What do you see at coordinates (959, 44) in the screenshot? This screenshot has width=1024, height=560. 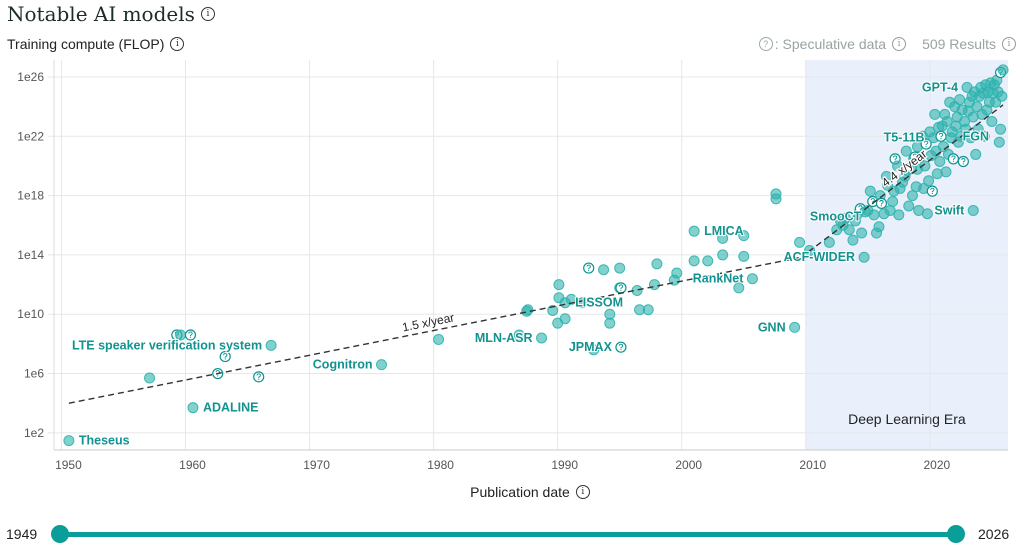 I see `results-count: 509 Results` at bounding box center [959, 44].